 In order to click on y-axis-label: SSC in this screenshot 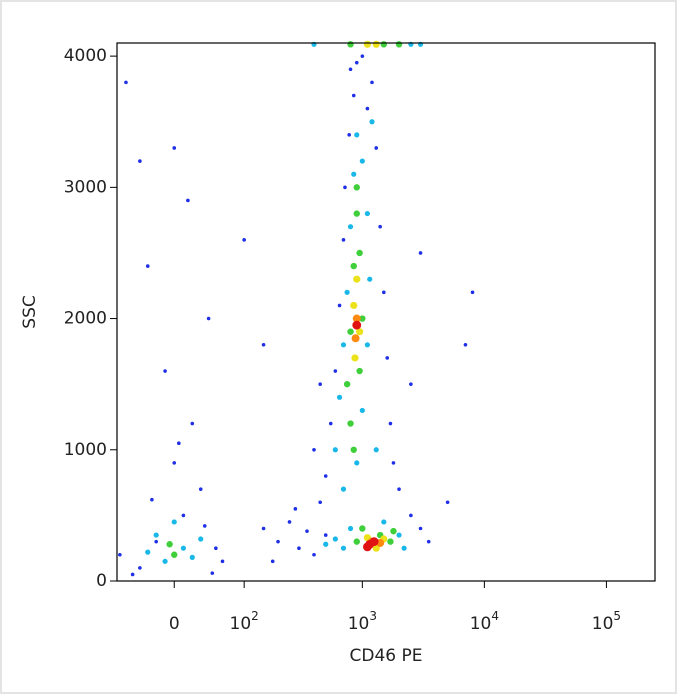, I will do `click(30, 311)`.